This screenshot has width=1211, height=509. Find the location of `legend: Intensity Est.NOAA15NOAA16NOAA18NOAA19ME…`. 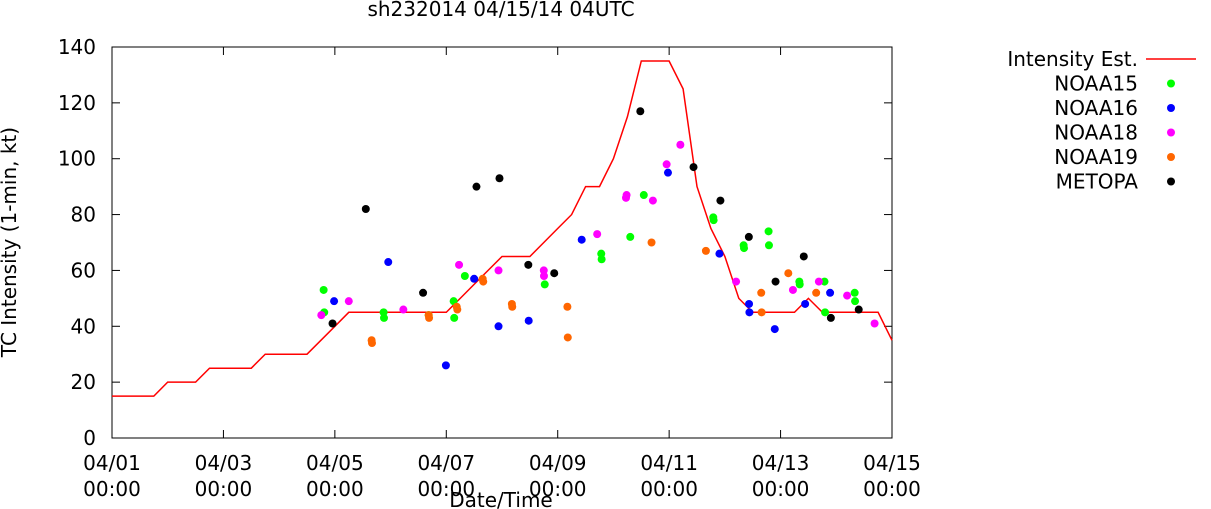

legend: Intensity Est.NOAA15NOAA16NOAA18NOAA19ME… is located at coordinates (1101, 120).